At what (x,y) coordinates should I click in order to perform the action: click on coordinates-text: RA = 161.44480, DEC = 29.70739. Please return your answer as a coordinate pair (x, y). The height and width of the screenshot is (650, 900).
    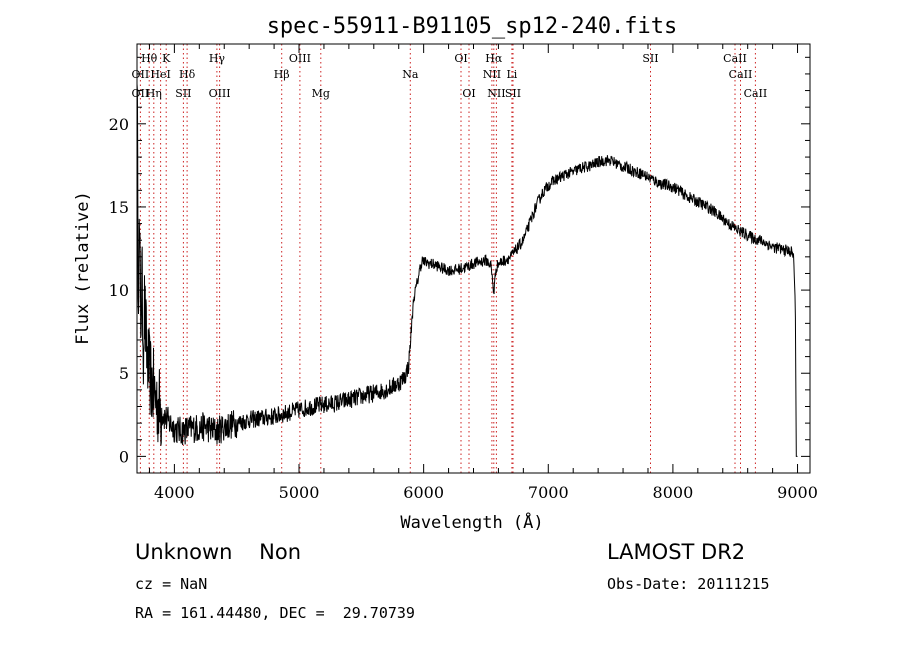
    Looking at the image, I should click on (275, 613).